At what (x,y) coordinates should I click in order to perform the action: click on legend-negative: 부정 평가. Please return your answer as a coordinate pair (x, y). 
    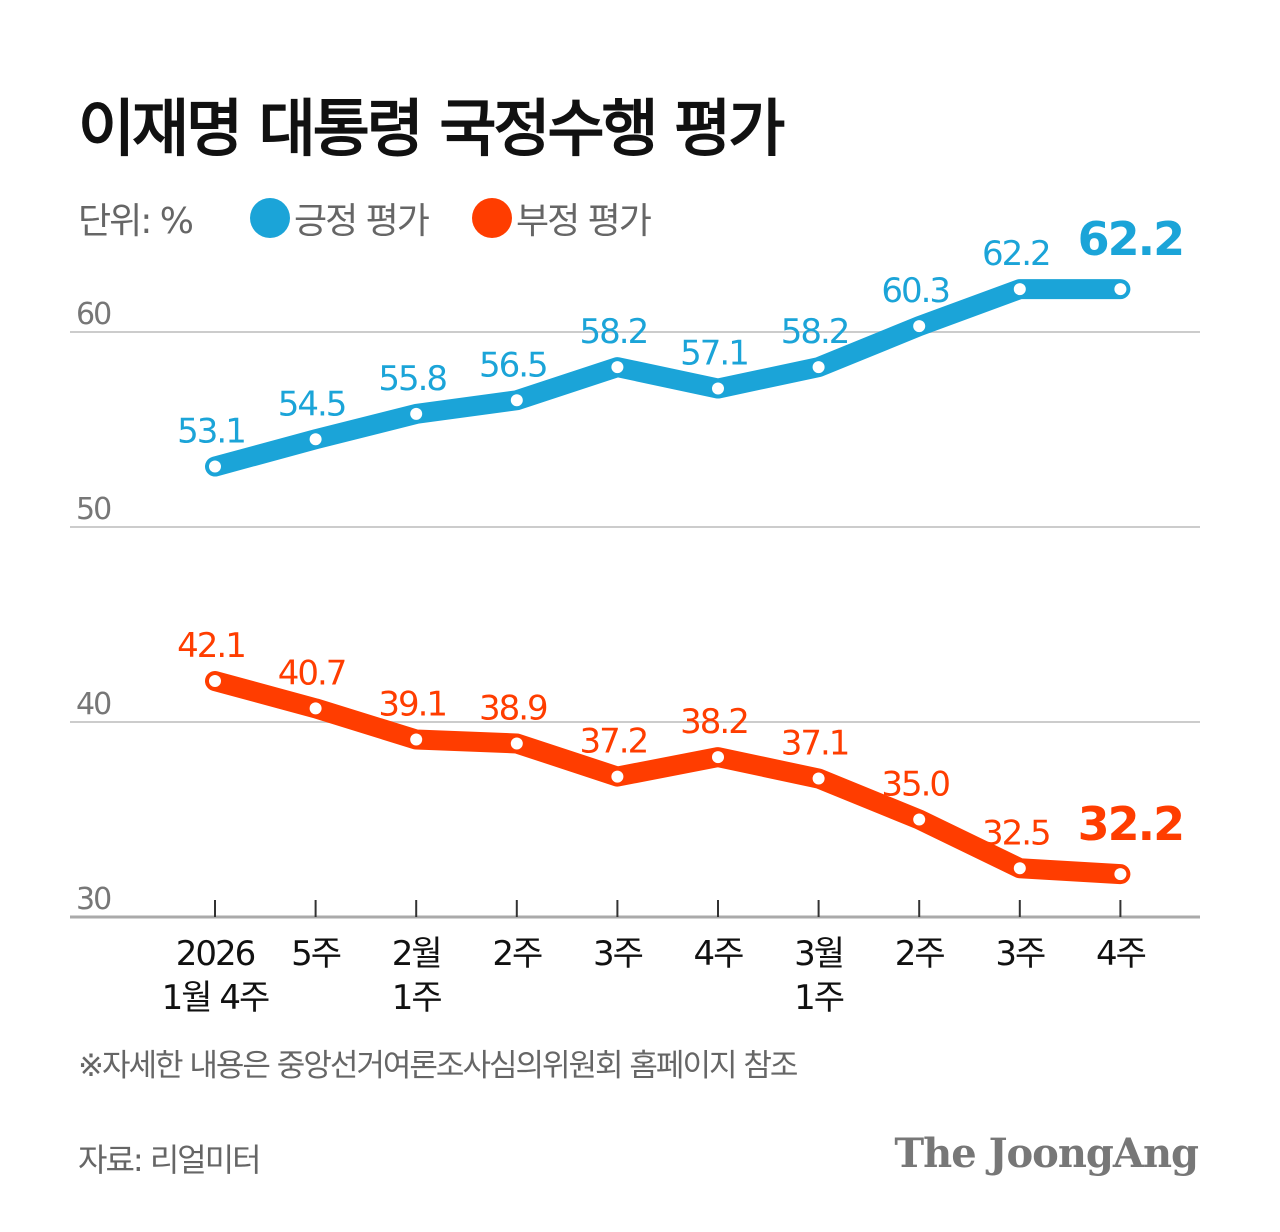
    Looking at the image, I should click on (562, 218).